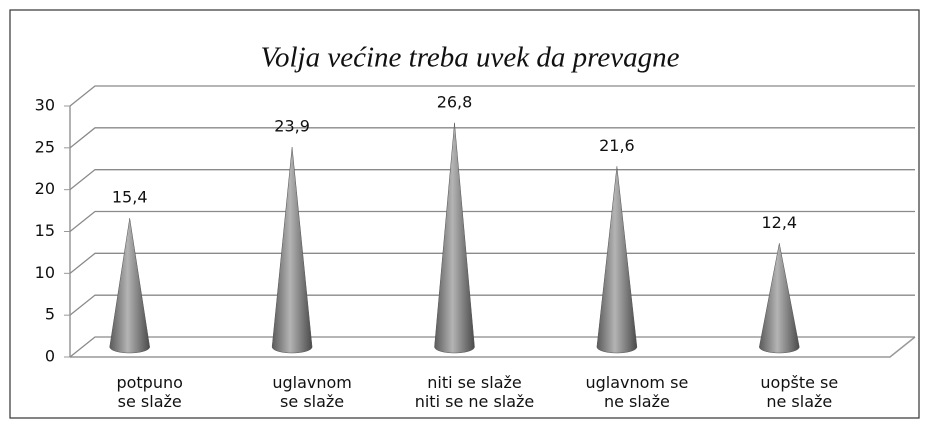 The height and width of the screenshot is (428, 930). What do you see at coordinates (455, 101) in the screenshot?
I see `value-label: 26,8` at bounding box center [455, 101].